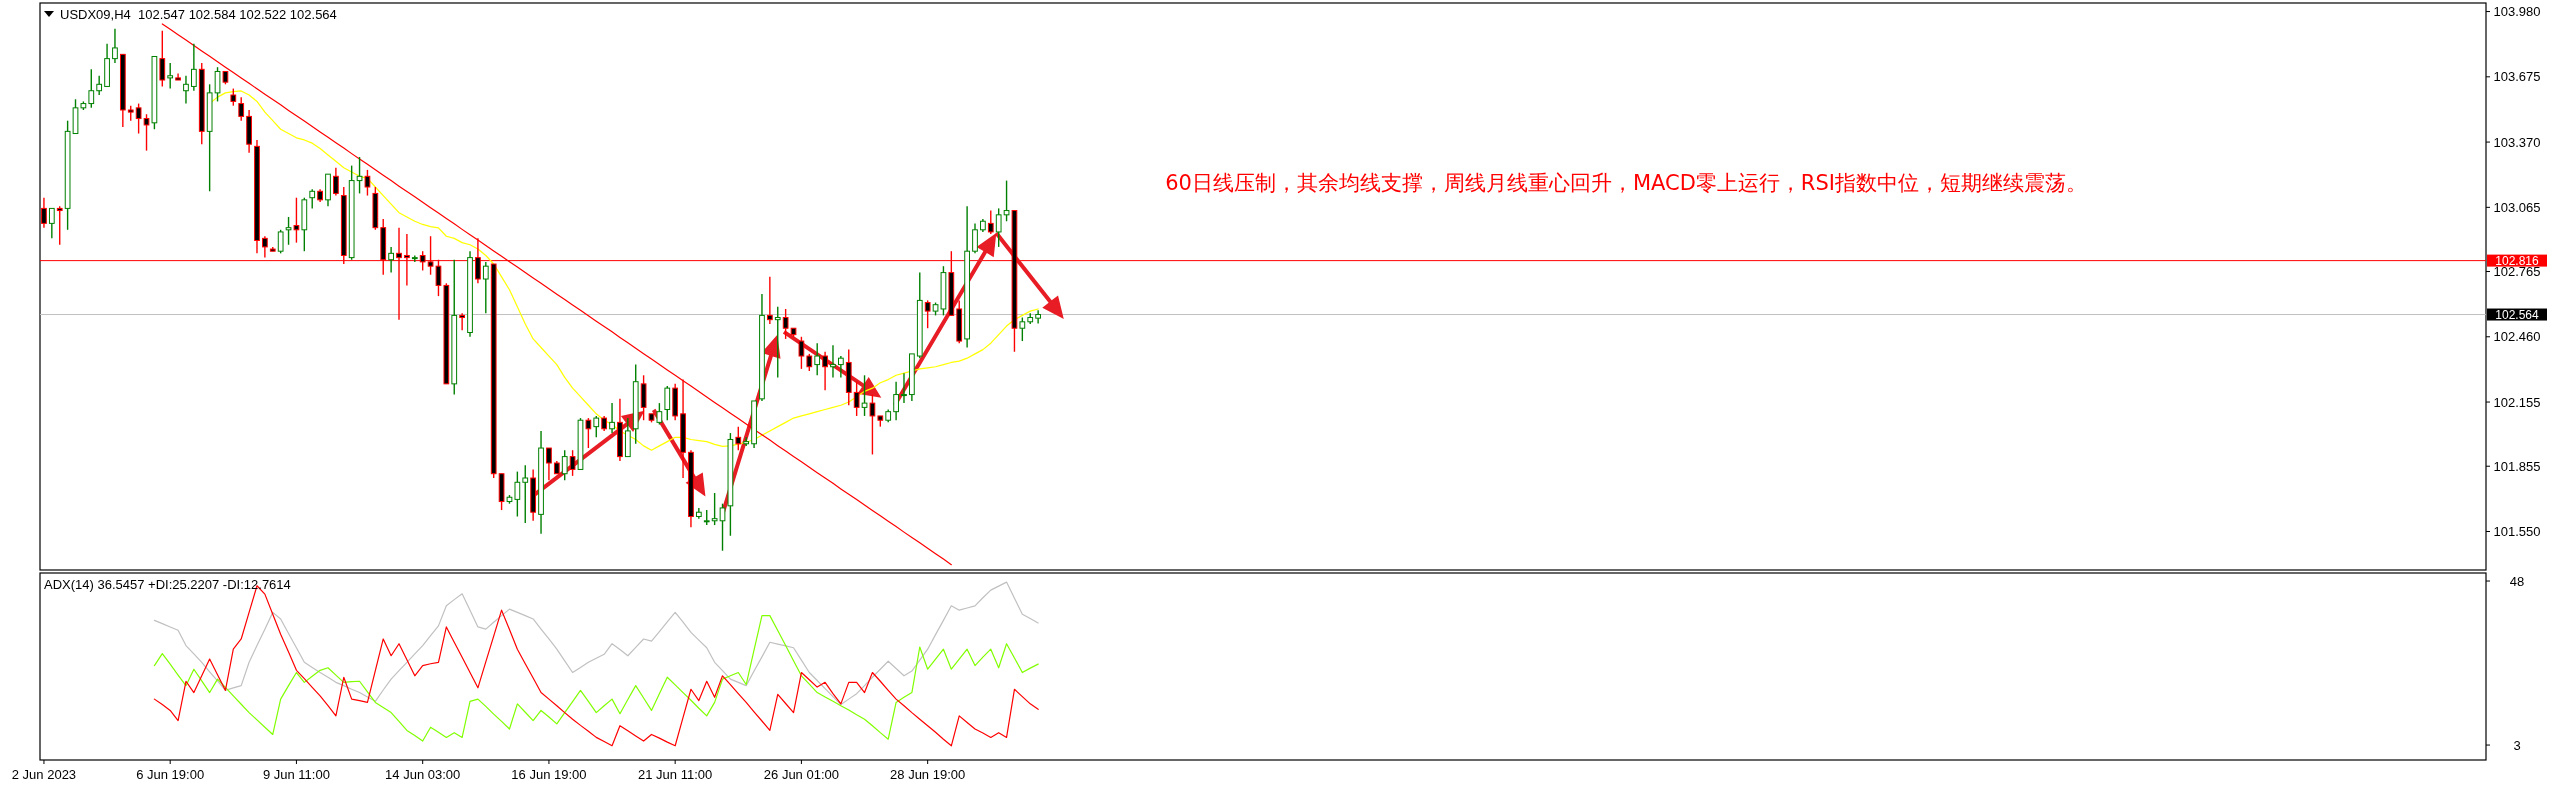 The image size is (2549, 788). What do you see at coordinates (296, 774) in the screenshot?
I see `x-tick-label: 9 Jun 11:00` at bounding box center [296, 774].